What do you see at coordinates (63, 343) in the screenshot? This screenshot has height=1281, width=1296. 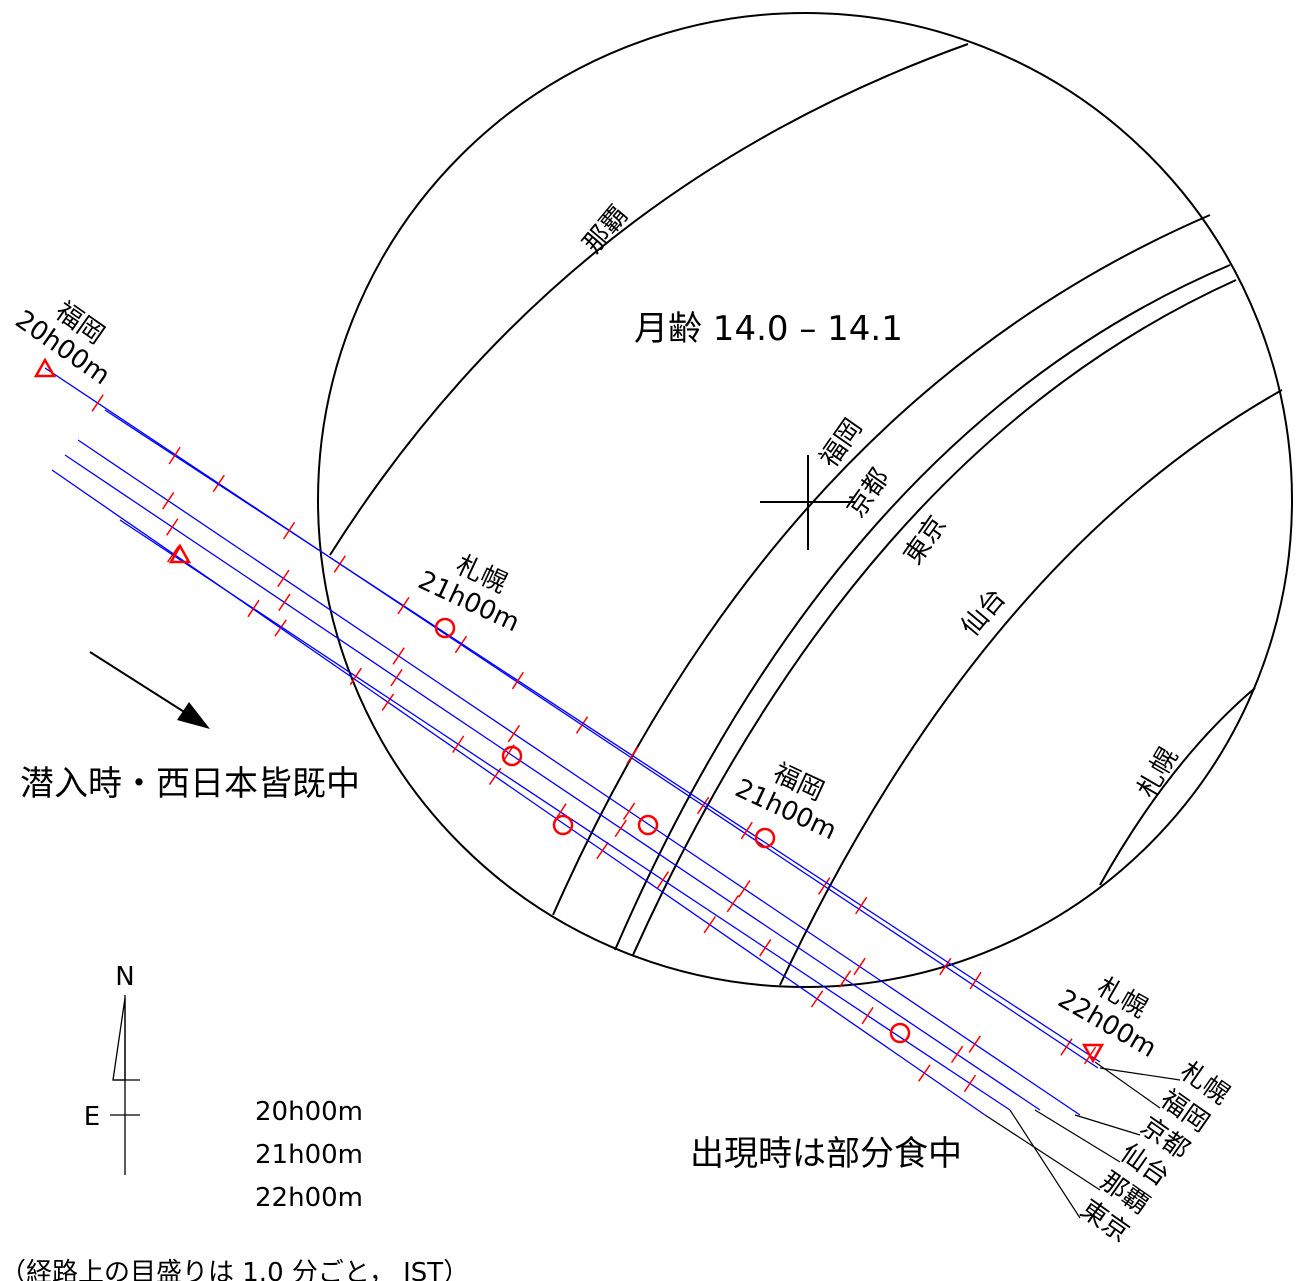 I see `path-mark: 福岡 20h00m` at bounding box center [63, 343].